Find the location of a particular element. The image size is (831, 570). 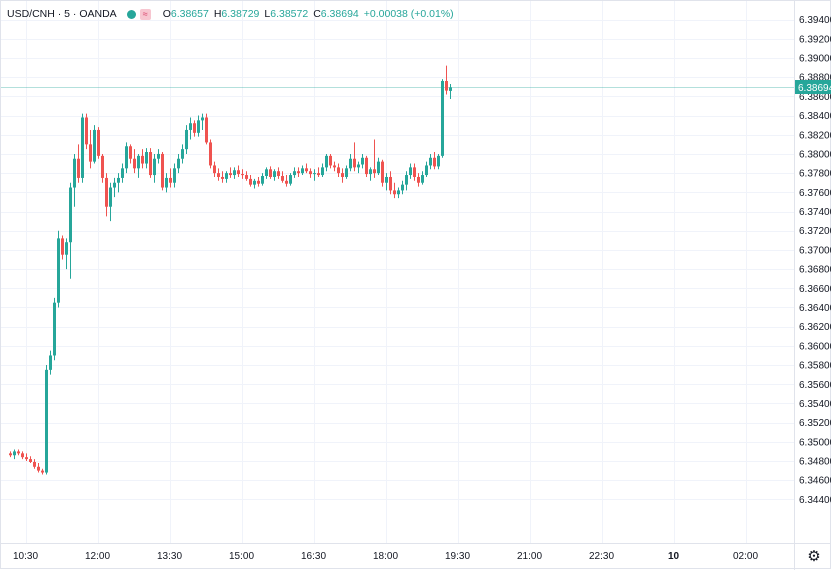

open-number: 6.38657 is located at coordinates (190, 14).